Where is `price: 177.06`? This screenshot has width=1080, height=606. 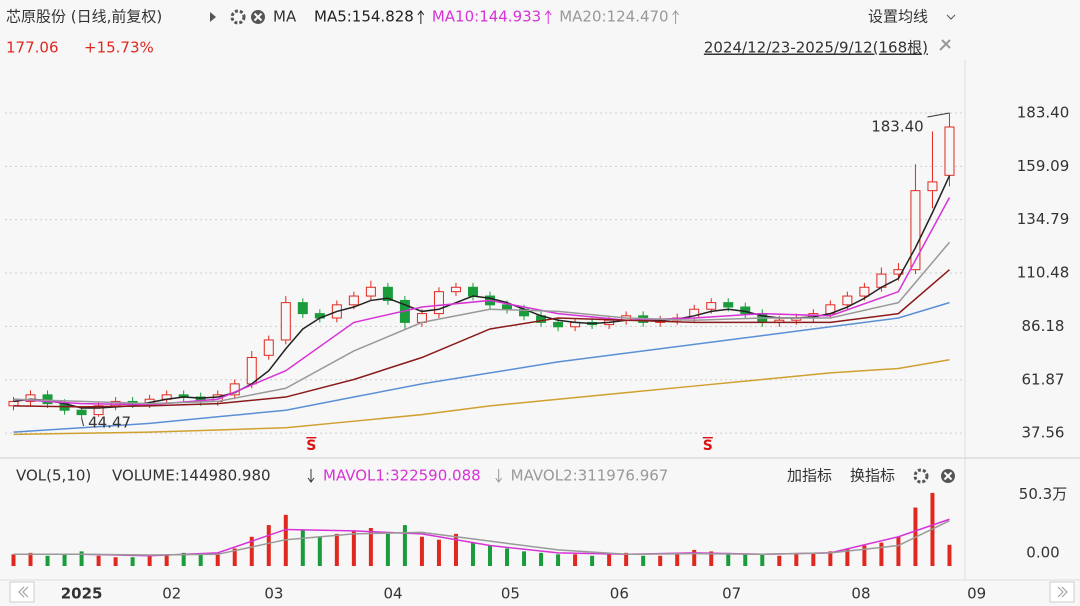
price: 177.06 is located at coordinates (32, 48).